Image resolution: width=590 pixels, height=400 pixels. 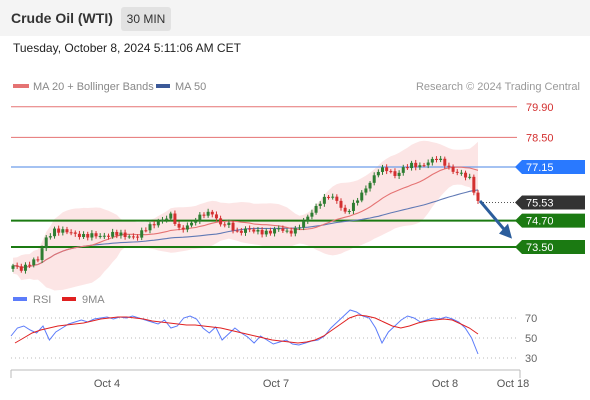 What do you see at coordinates (505, 231) in the screenshot?
I see `forecast-arrow-head` at bounding box center [505, 231].